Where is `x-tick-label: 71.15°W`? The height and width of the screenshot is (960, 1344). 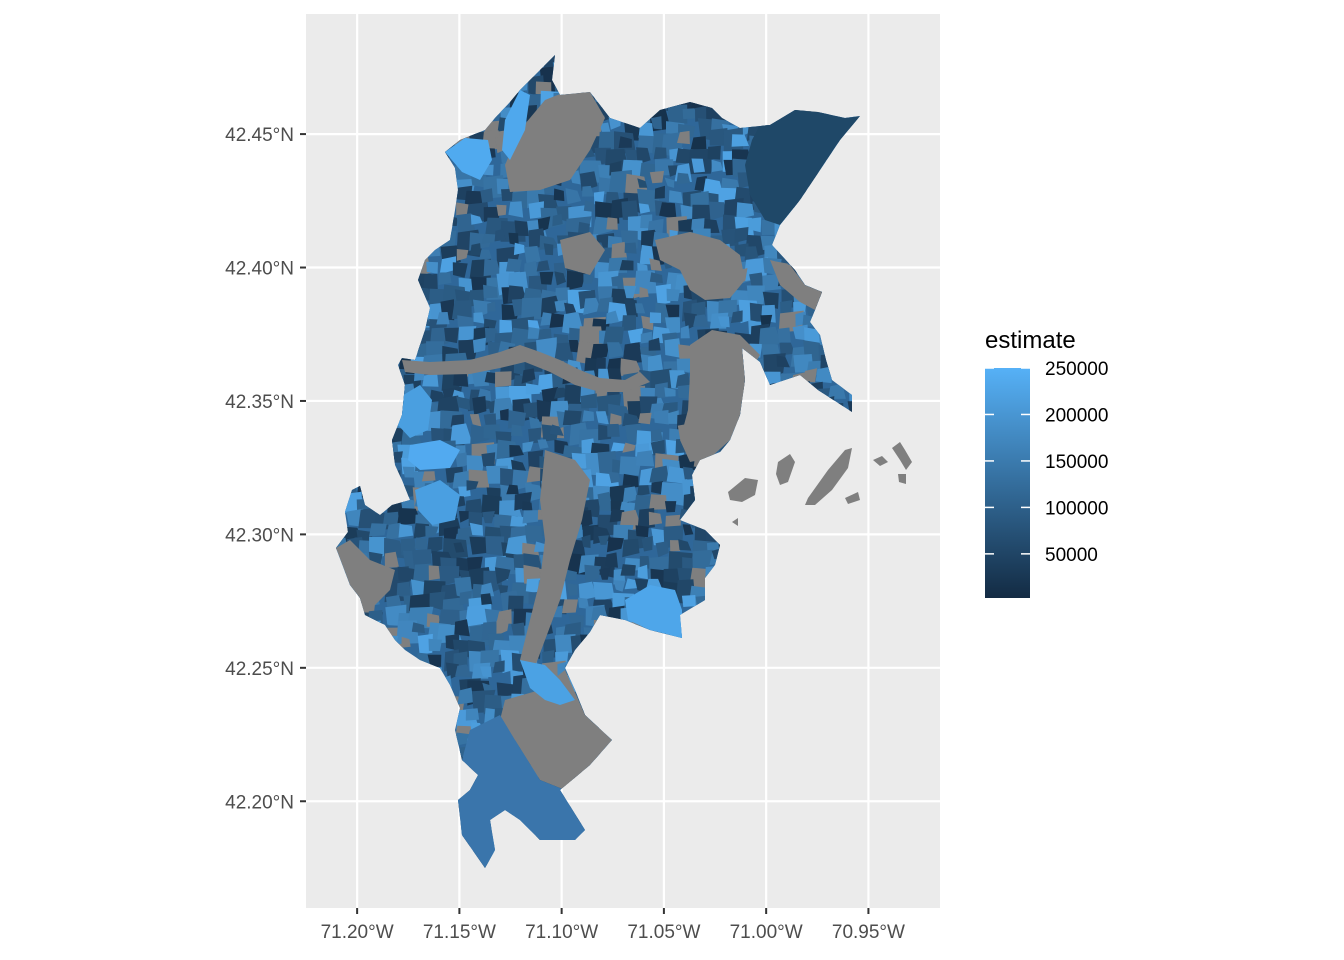 x-tick-label: 71.15°W is located at coordinates (459, 932).